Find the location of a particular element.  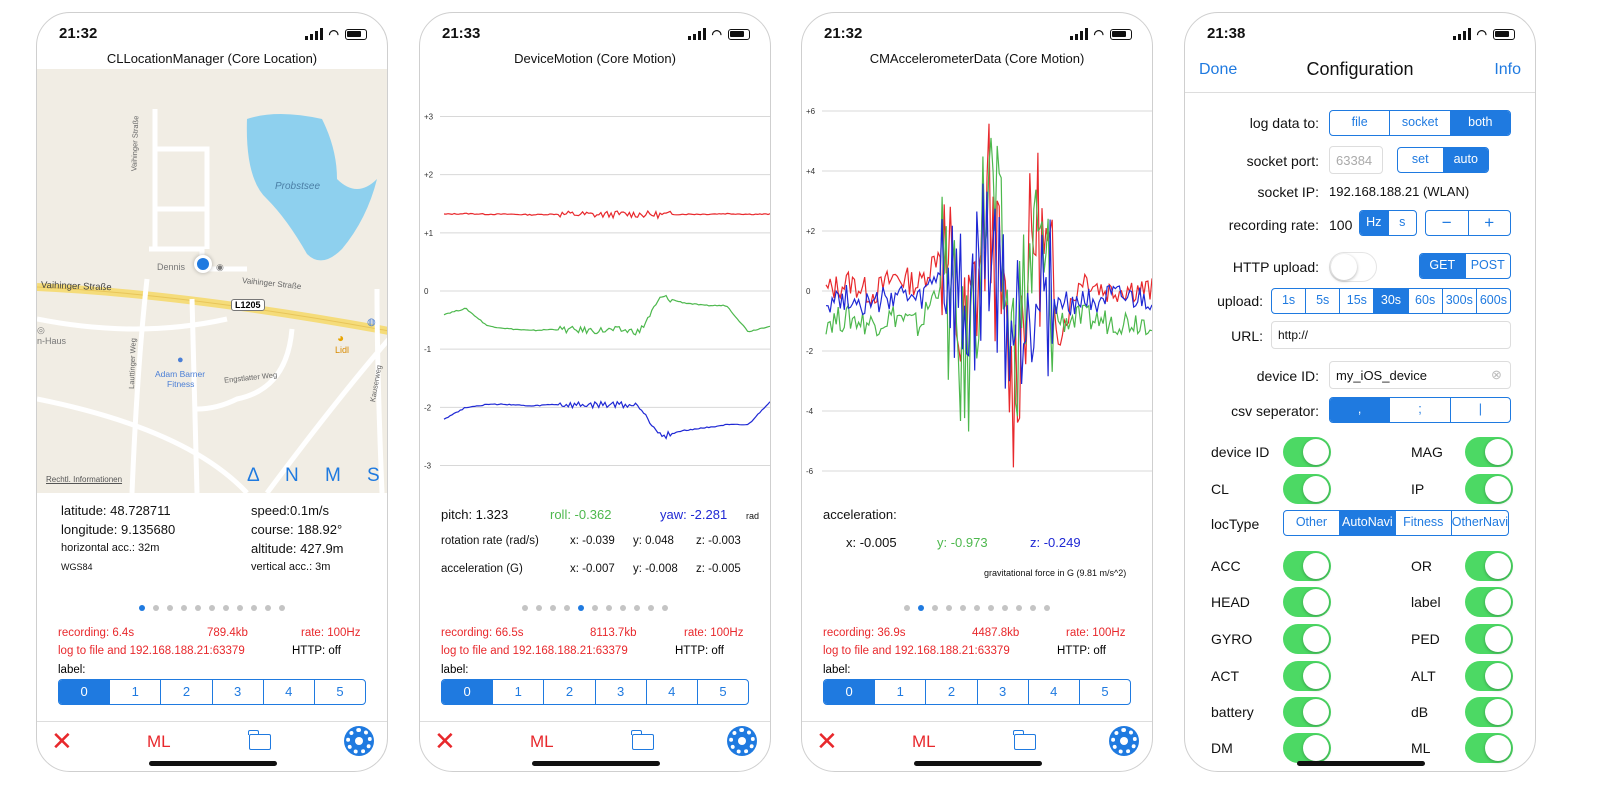

csv-option: , is located at coordinates (1360, 410).